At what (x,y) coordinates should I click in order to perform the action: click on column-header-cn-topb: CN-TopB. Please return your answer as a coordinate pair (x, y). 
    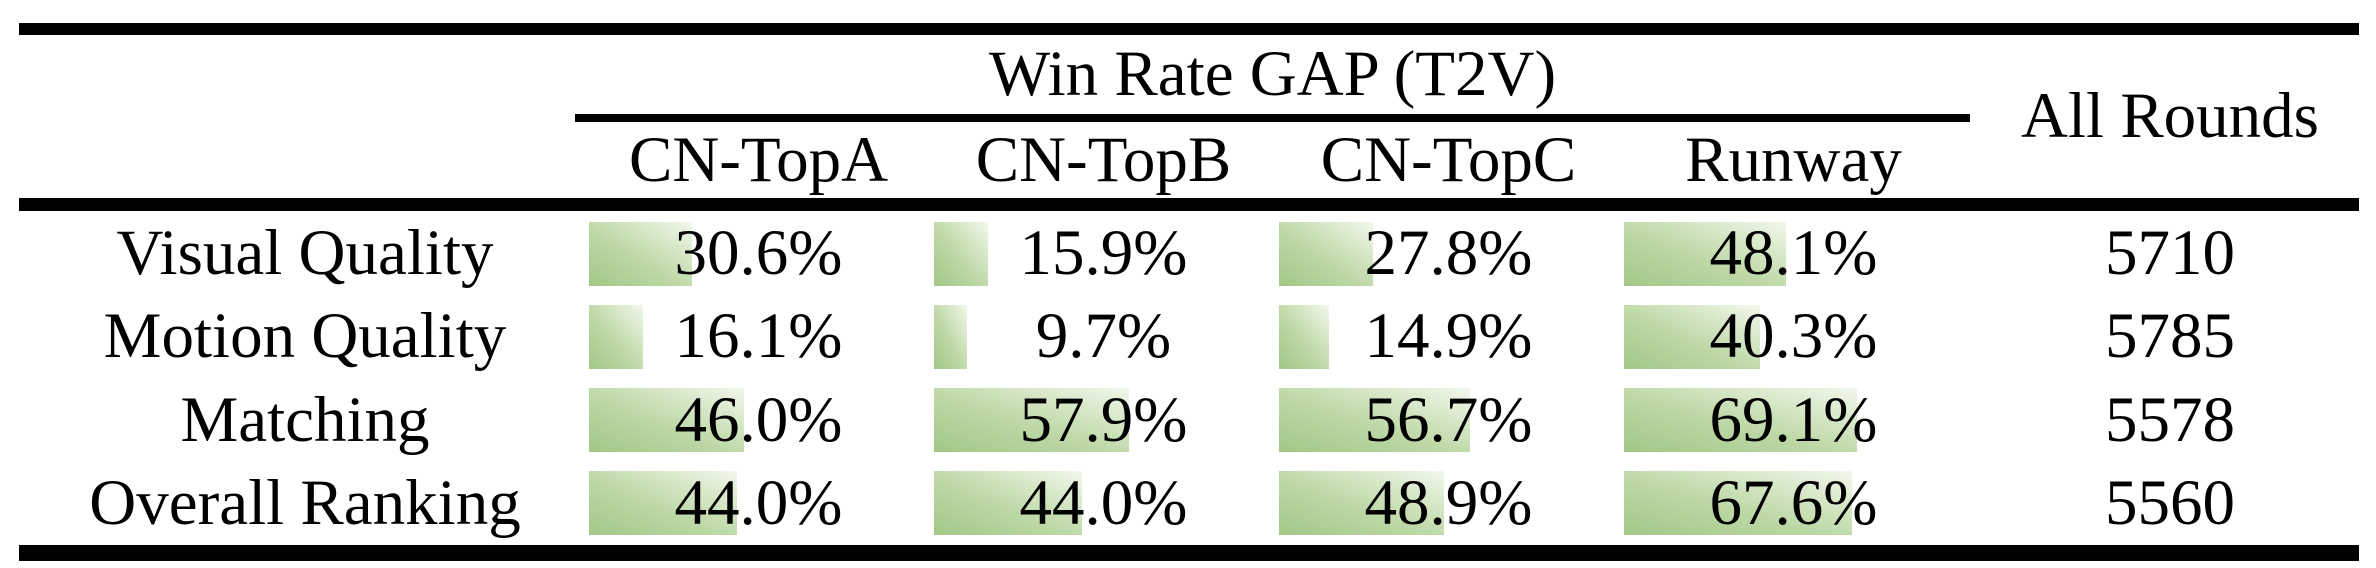
    Looking at the image, I should click on (1103, 159).